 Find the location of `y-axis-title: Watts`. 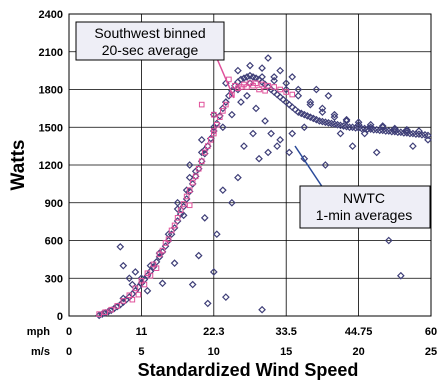

y-axis-title: Watts is located at coordinates (18, 164).